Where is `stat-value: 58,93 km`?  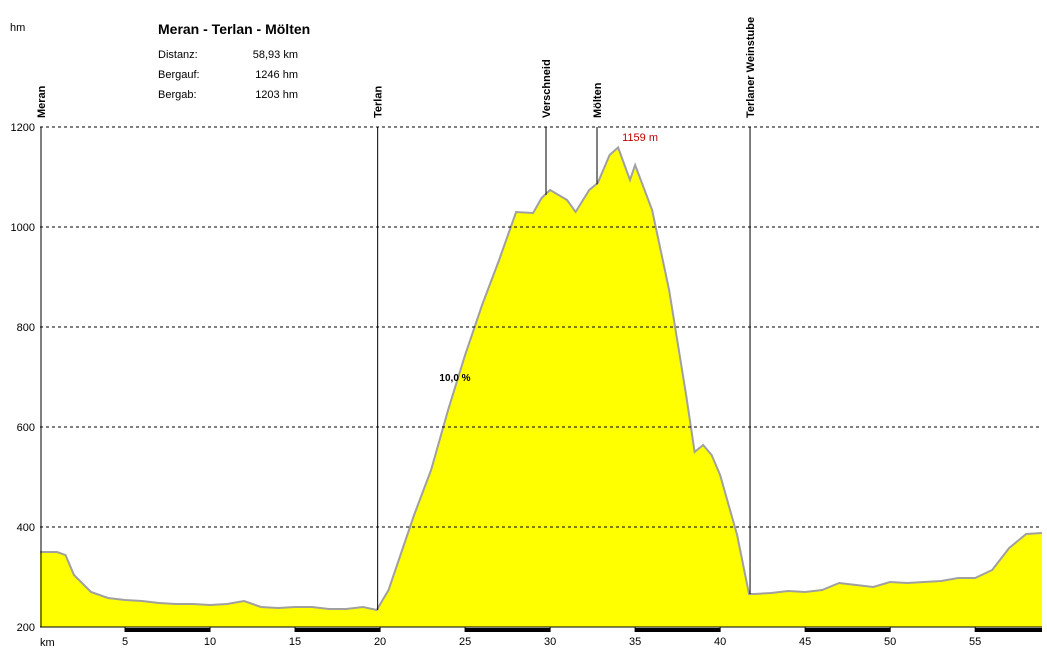 stat-value: 58,93 km is located at coordinates (275, 55).